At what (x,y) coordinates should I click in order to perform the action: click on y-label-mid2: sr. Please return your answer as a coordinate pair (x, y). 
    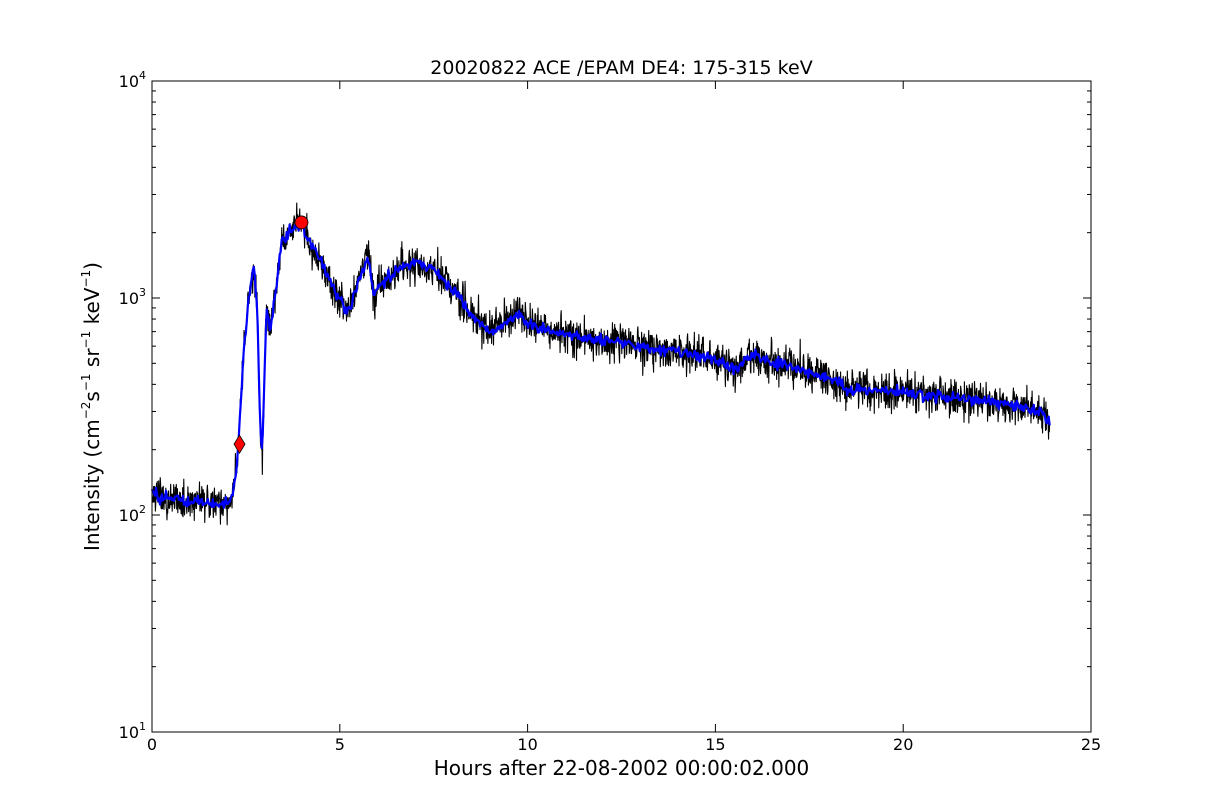
    Looking at the image, I should click on (92, 361).